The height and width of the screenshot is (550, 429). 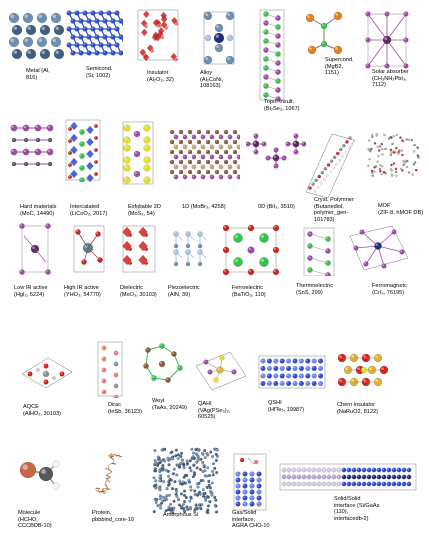 What do you see at coordinates (330, 165) in the screenshot?
I see `polymer-crystal-icon` at bounding box center [330, 165].